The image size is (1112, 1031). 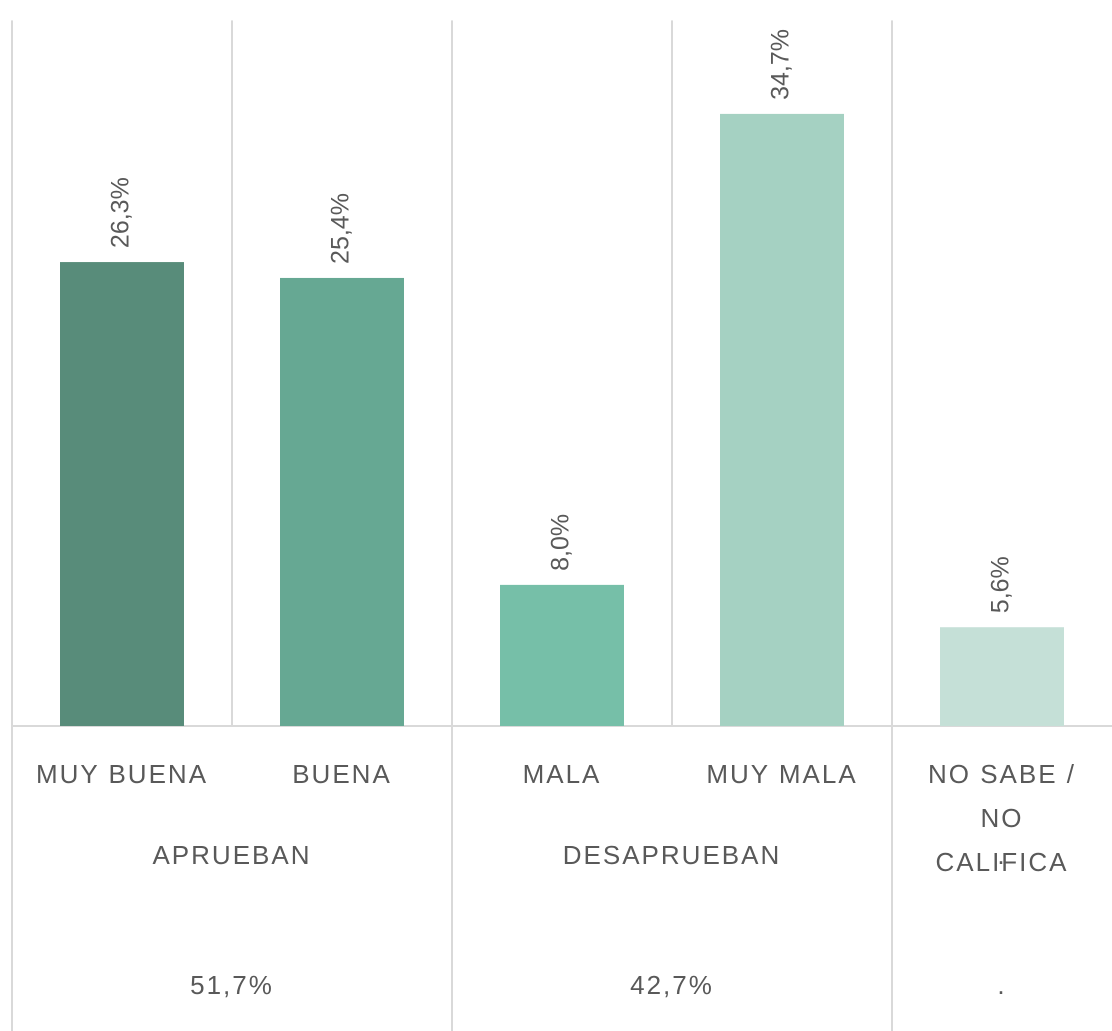 What do you see at coordinates (561, 542) in the screenshot?
I see `data-label: 8,0%` at bounding box center [561, 542].